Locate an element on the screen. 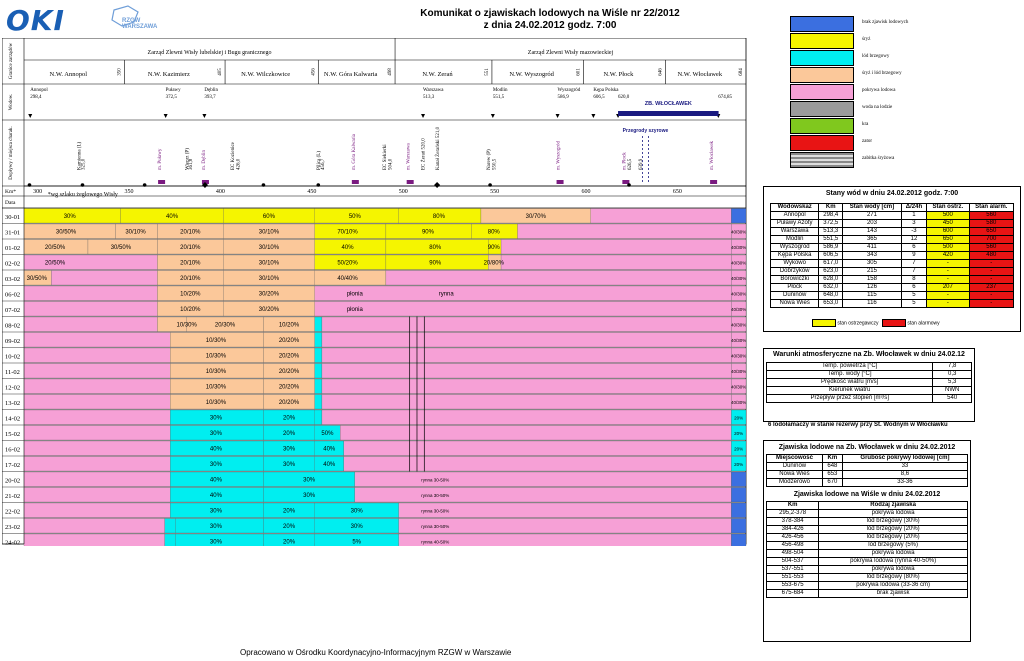 The image size is (1024, 661). nw-label: N.W. Zerań is located at coordinates (437, 74).